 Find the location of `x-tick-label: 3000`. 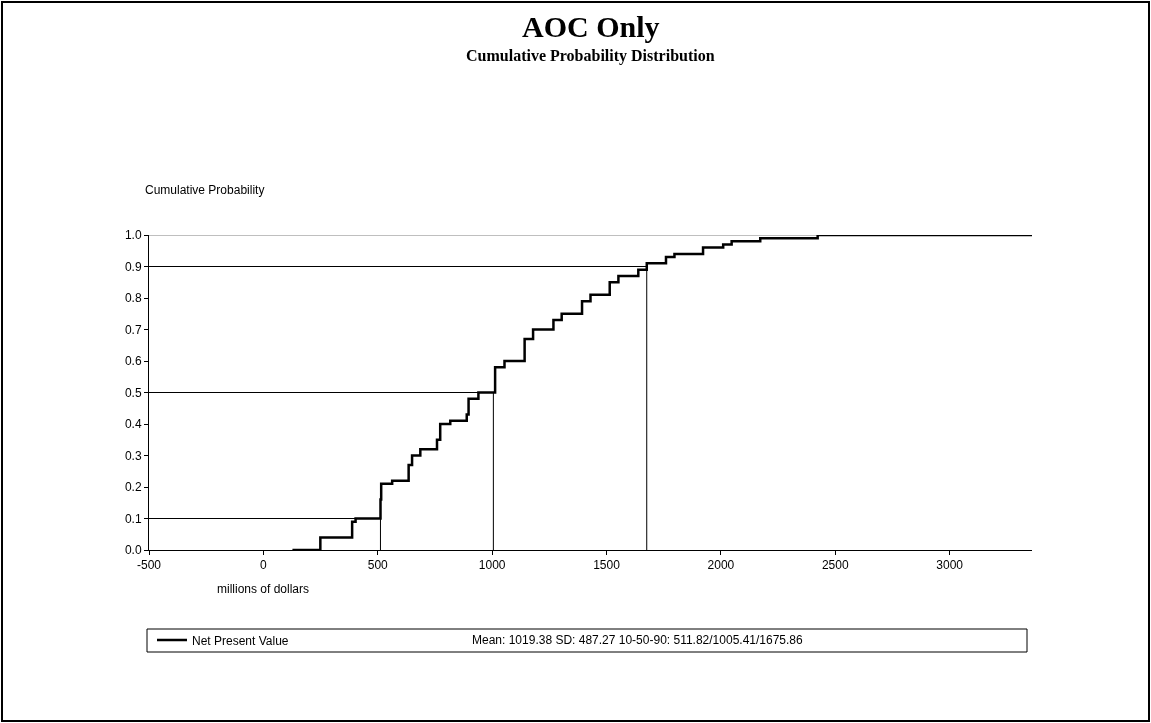

x-tick-label: 3000 is located at coordinates (950, 565).